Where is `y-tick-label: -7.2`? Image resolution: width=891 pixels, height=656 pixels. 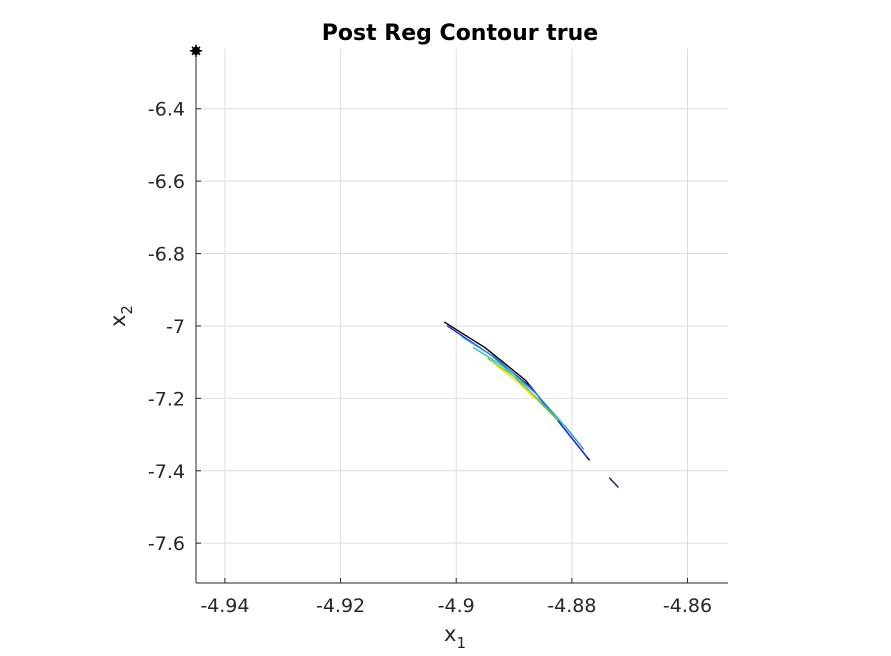 y-tick-label: -7.2 is located at coordinates (166, 399).